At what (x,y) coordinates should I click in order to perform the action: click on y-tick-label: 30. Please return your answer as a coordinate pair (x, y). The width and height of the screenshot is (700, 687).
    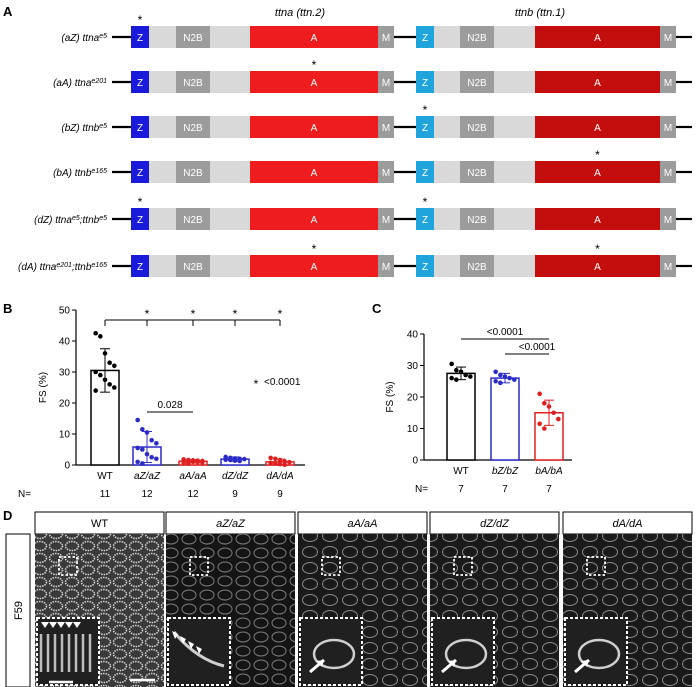
    Looking at the image, I should click on (413, 366).